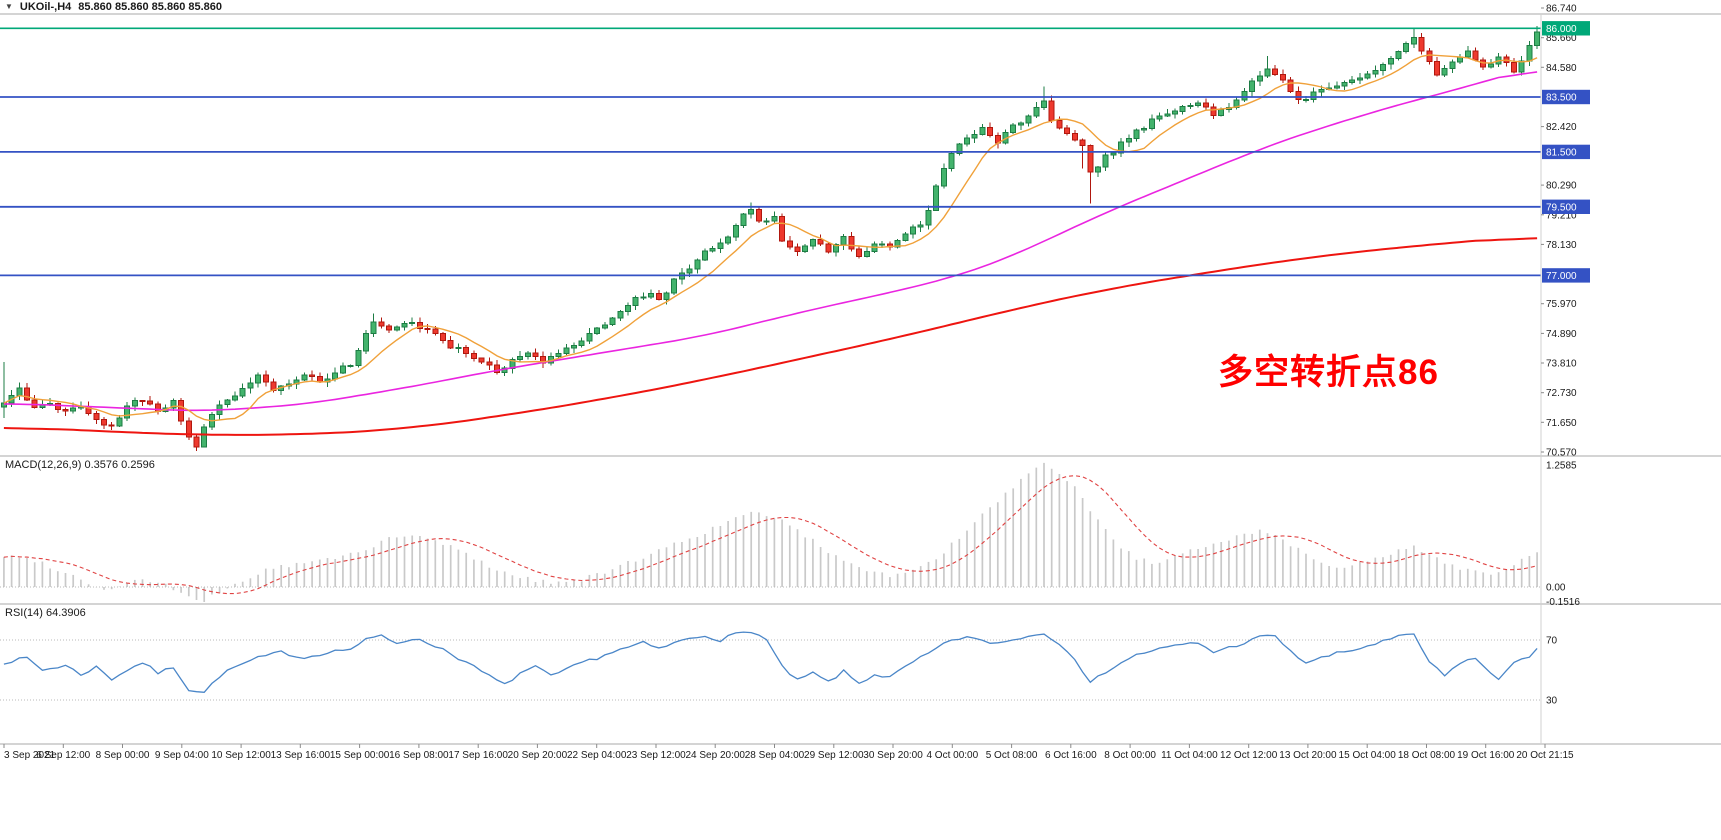  I want to click on time-tick-label: 30 Sep 20:00, so click(893, 755).